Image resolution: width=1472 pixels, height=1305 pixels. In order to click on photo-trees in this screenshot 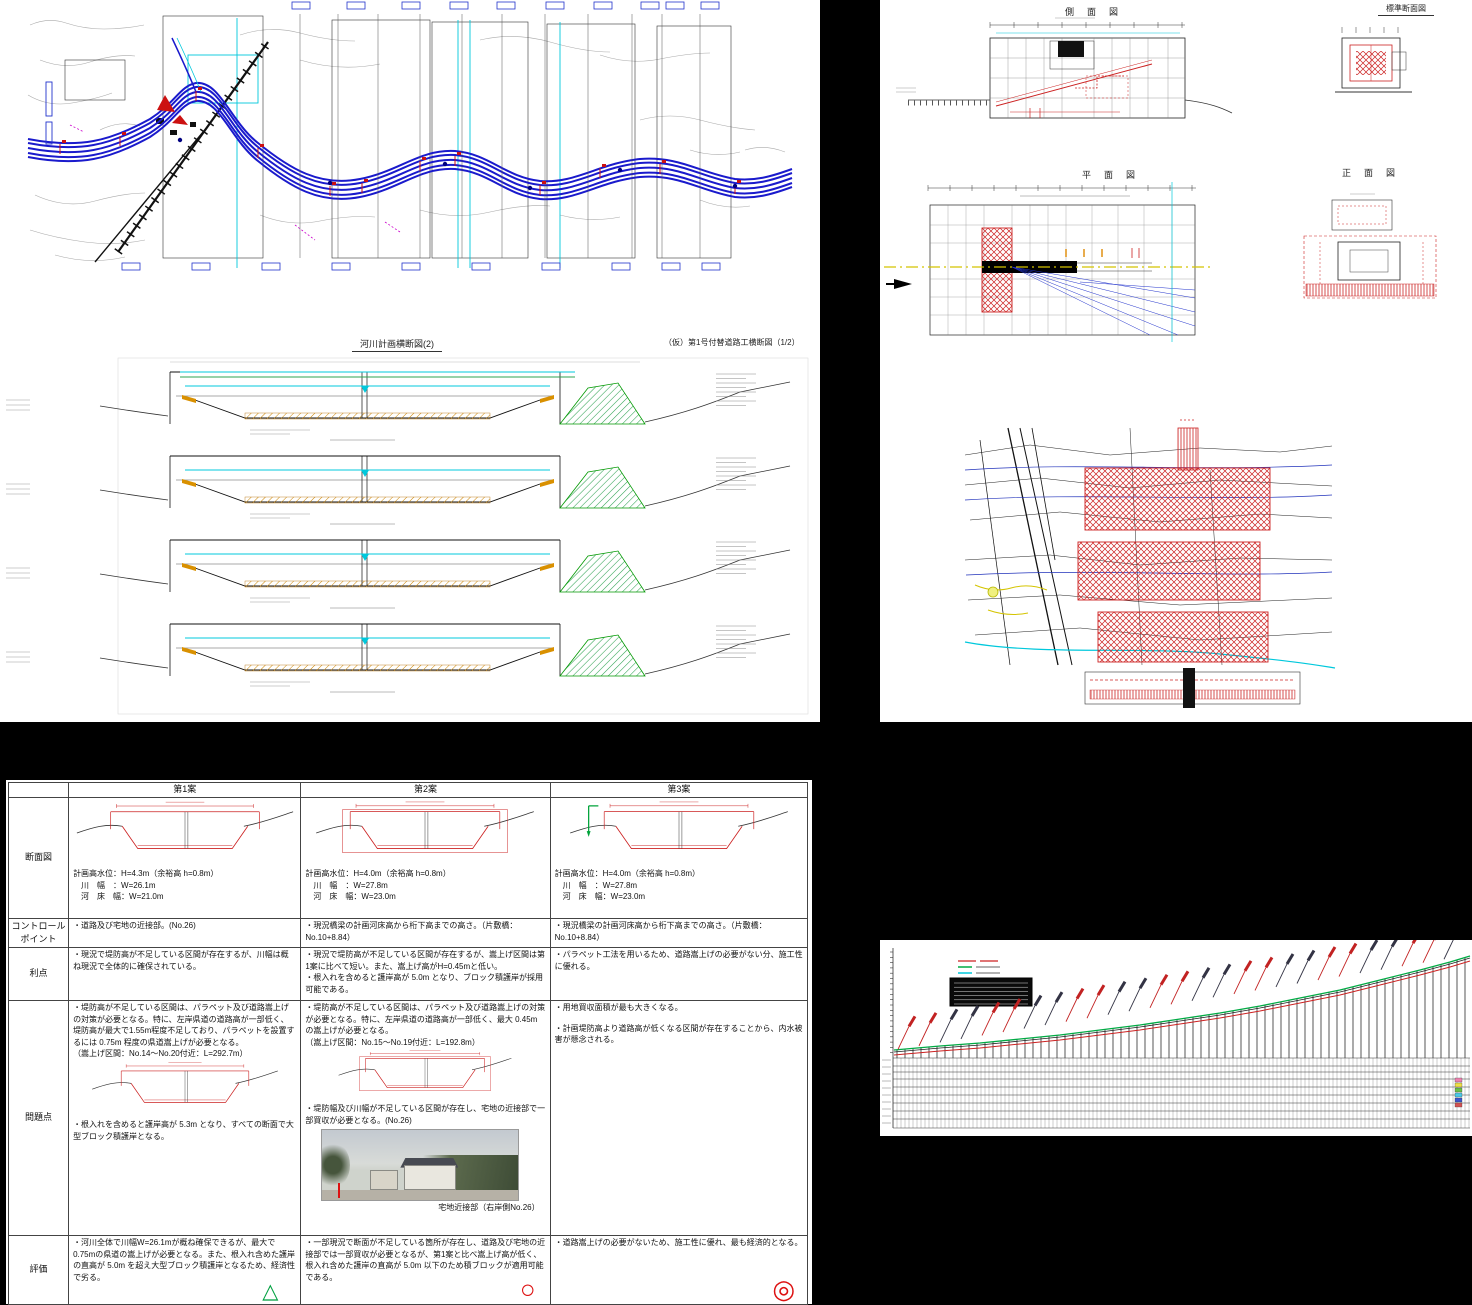, I will do `click(336, 1164)`.